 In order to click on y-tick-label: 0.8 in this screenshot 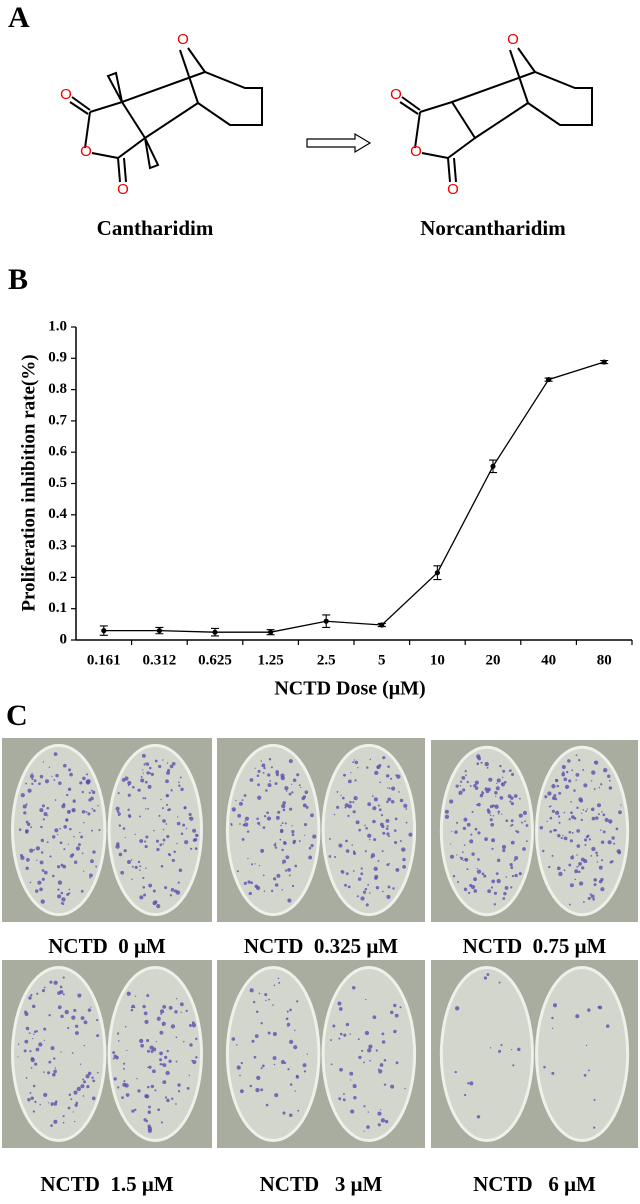, I will do `click(57, 389)`.